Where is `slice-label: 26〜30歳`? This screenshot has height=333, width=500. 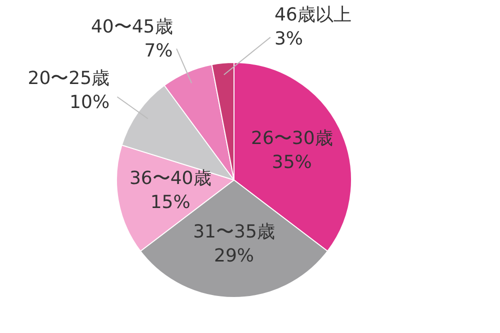
slice-label: 26〜30歳 is located at coordinates (291, 138).